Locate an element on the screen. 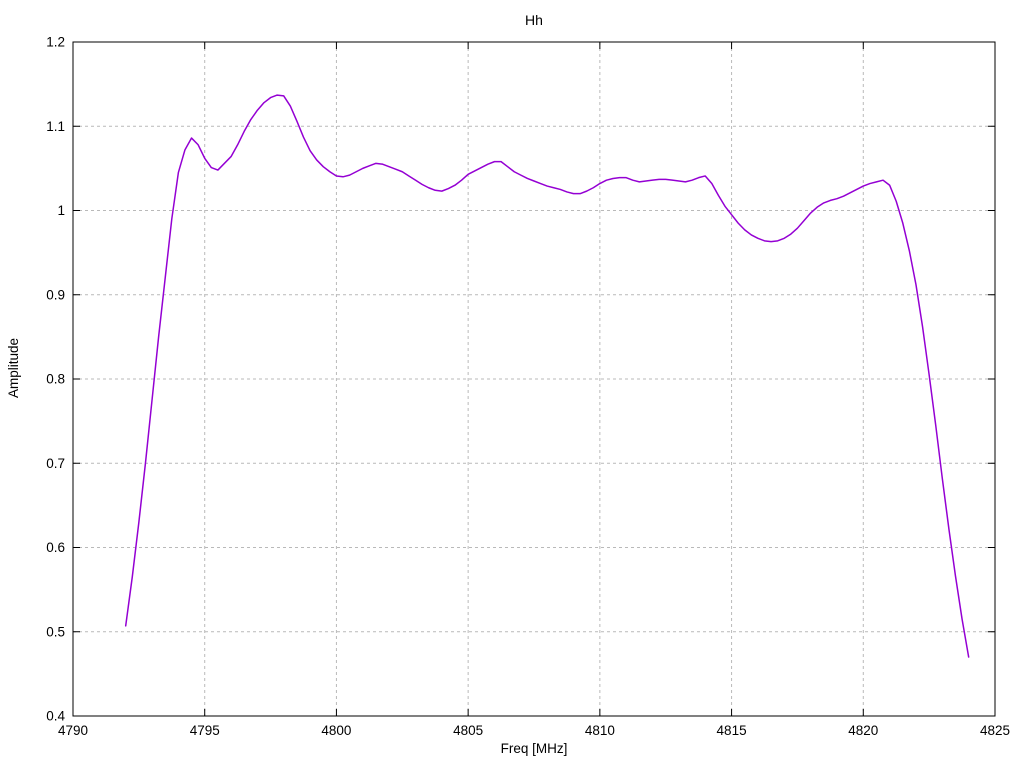  y-tick-label: 1 is located at coordinates (61, 210).